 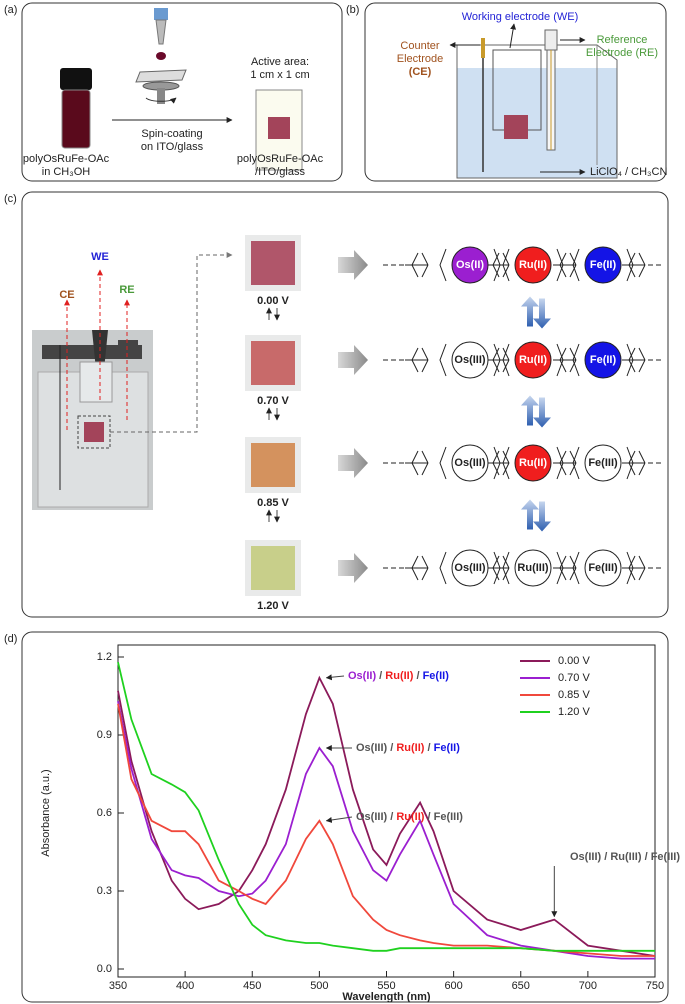 I want to click on voltage-label: 0.85 V, so click(x=273, y=503).